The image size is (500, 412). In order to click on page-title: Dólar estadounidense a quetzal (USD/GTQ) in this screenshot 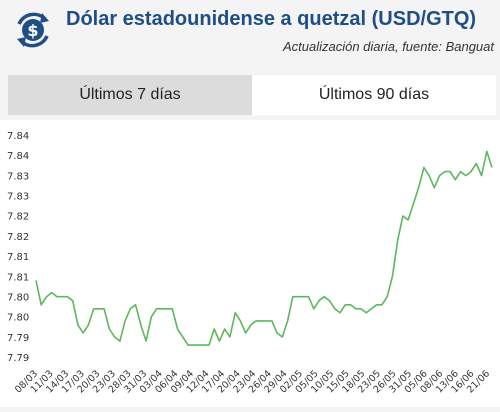, I will do `click(271, 19)`.